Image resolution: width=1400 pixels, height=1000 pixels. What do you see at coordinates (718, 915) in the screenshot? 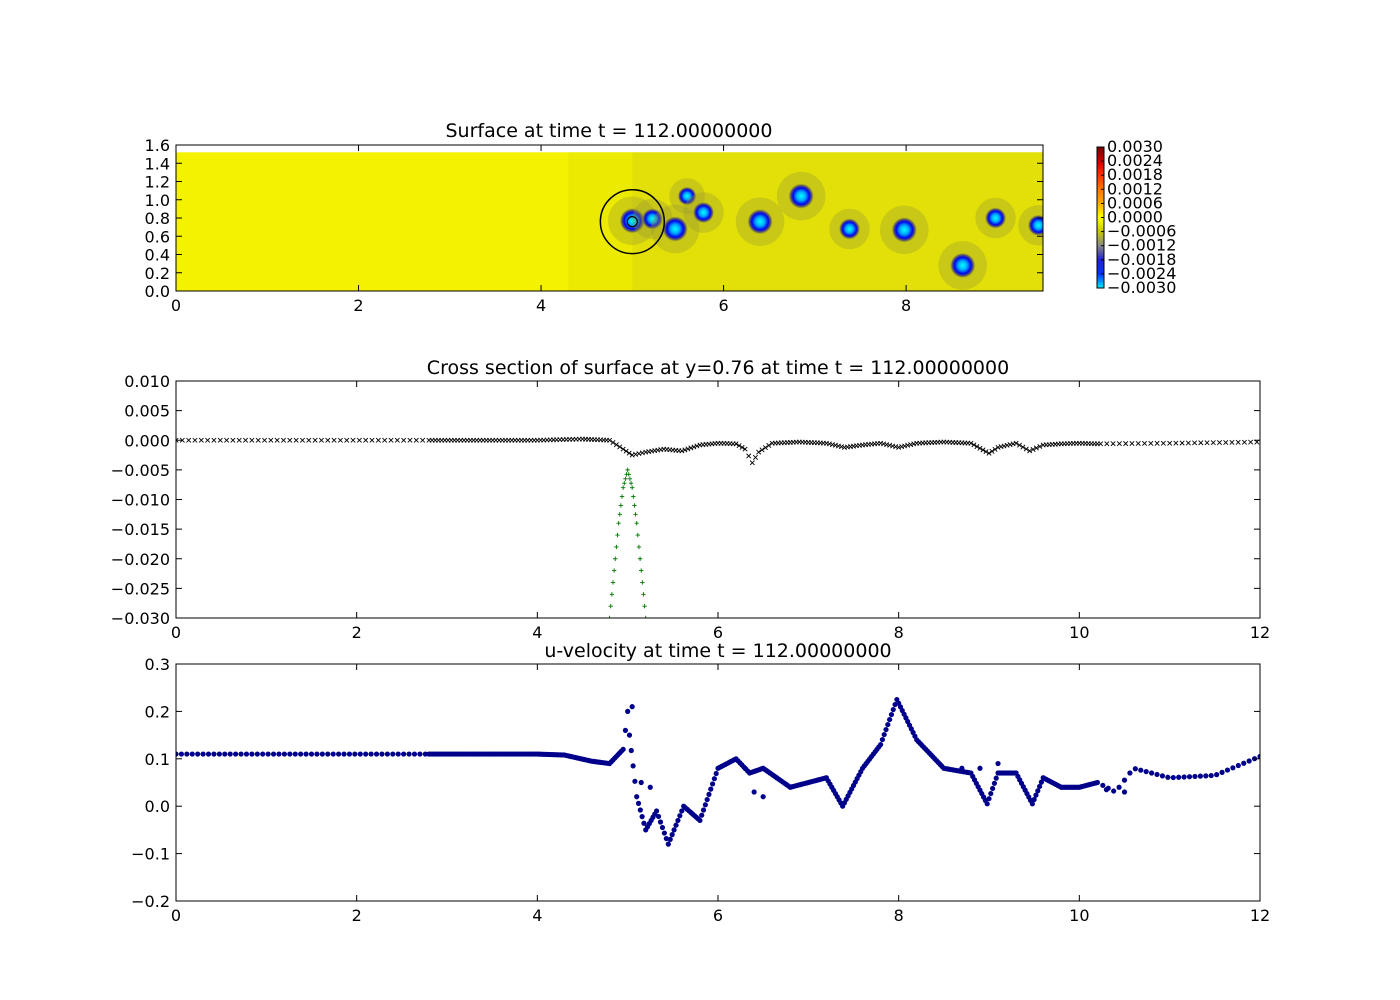
I see `x-tick-label: 6` at bounding box center [718, 915].